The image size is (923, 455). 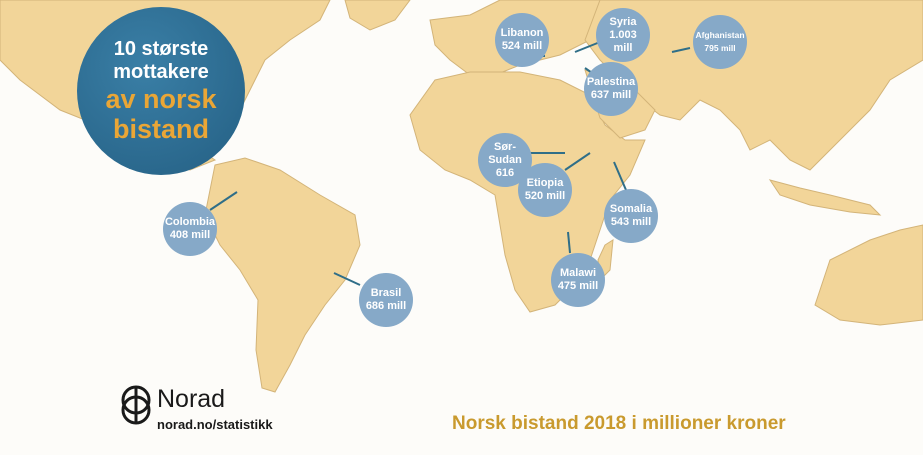 I want to click on title-badge: 10 største mottakere av norsk bistand, so click(x=161, y=91).